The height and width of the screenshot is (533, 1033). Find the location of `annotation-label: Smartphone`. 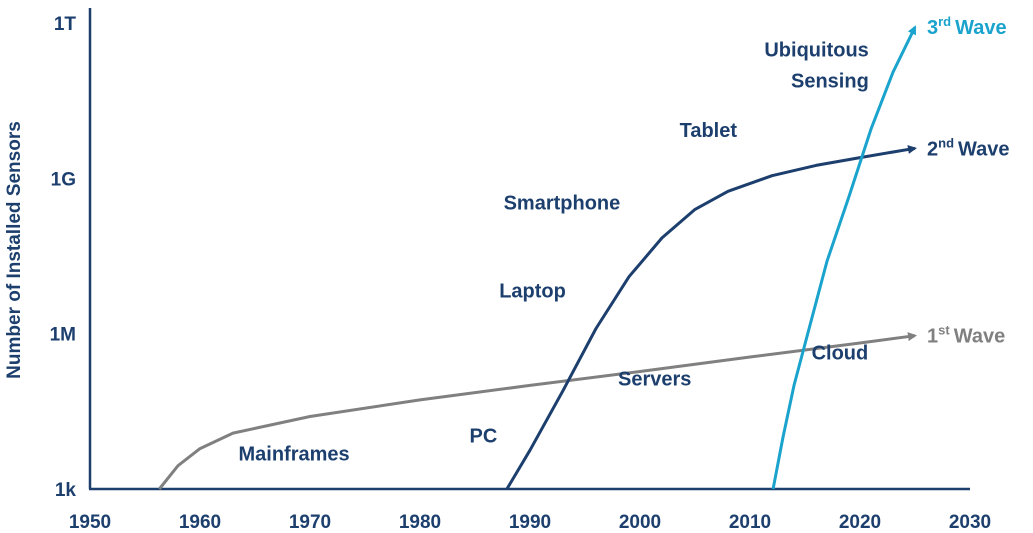

annotation-label: Smartphone is located at coordinates (562, 203).